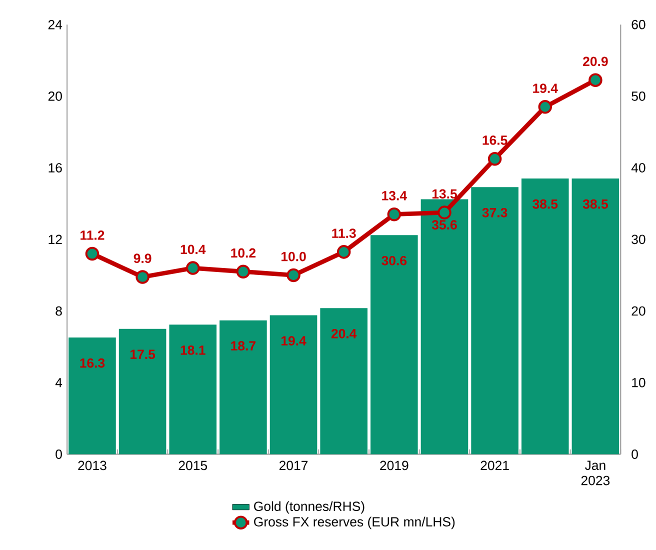 Image resolution: width=656 pixels, height=550 pixels. What do you see at coordinates (193, 351) in the screenshot?
I see `data-label: 18.1` at bounding box center [193, 351].